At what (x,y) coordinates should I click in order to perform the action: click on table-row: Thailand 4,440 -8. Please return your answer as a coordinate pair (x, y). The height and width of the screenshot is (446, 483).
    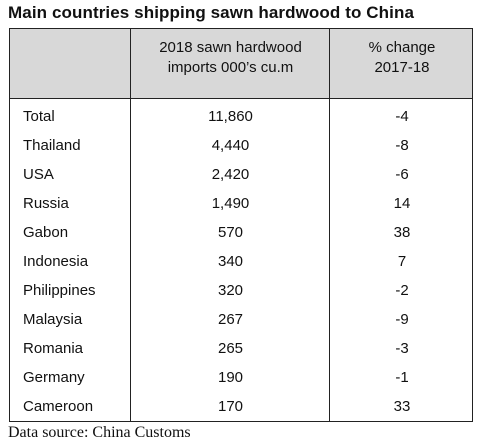
    Looking at the image, I should click on (241, 145).